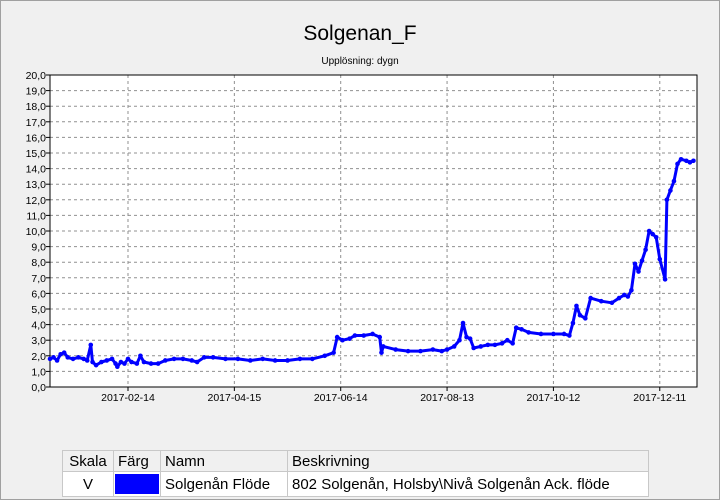  What do you see at coordinates (38, 326) in the screenshot?
I see `y-tick-label: 4,0` at bounding box center [38, 326].